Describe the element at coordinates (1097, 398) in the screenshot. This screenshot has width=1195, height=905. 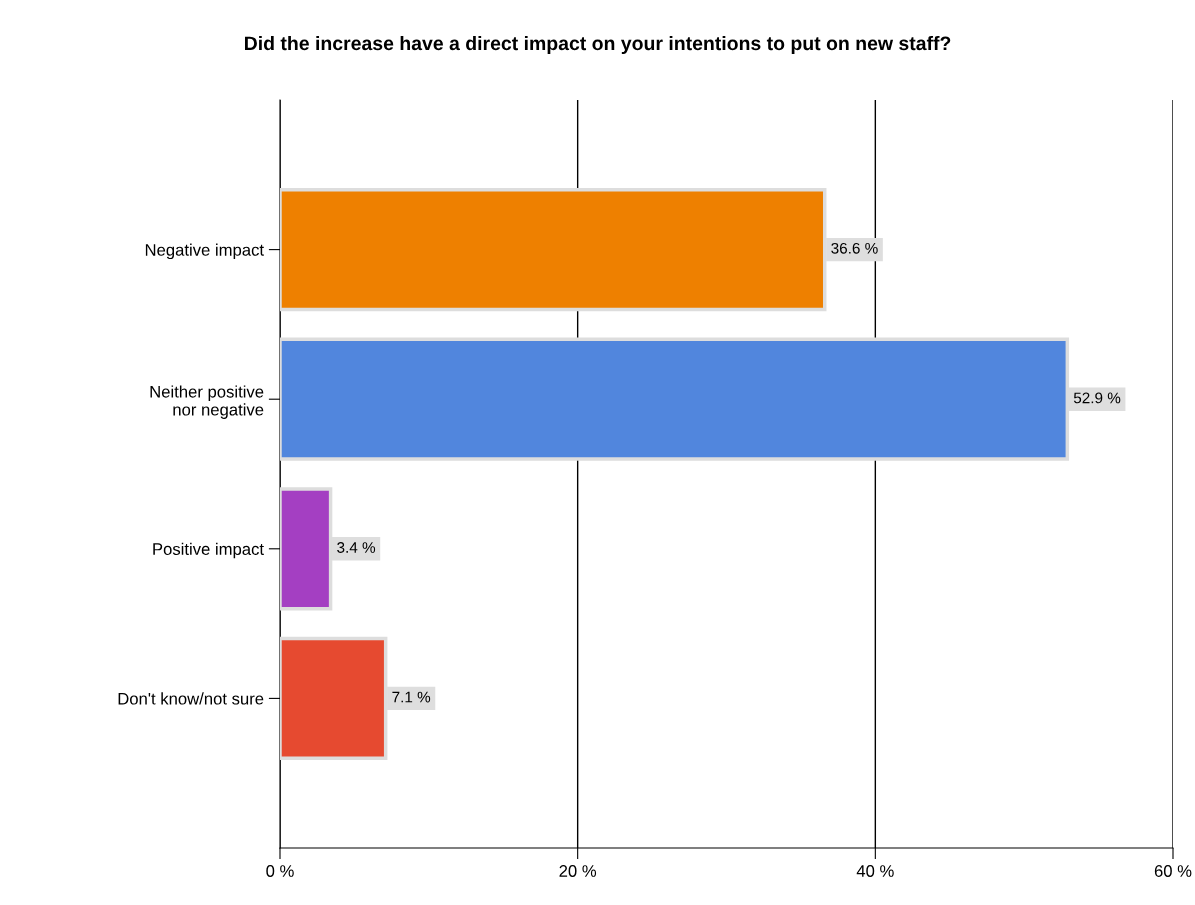
I see `data-label: 52.9 %` at that location.